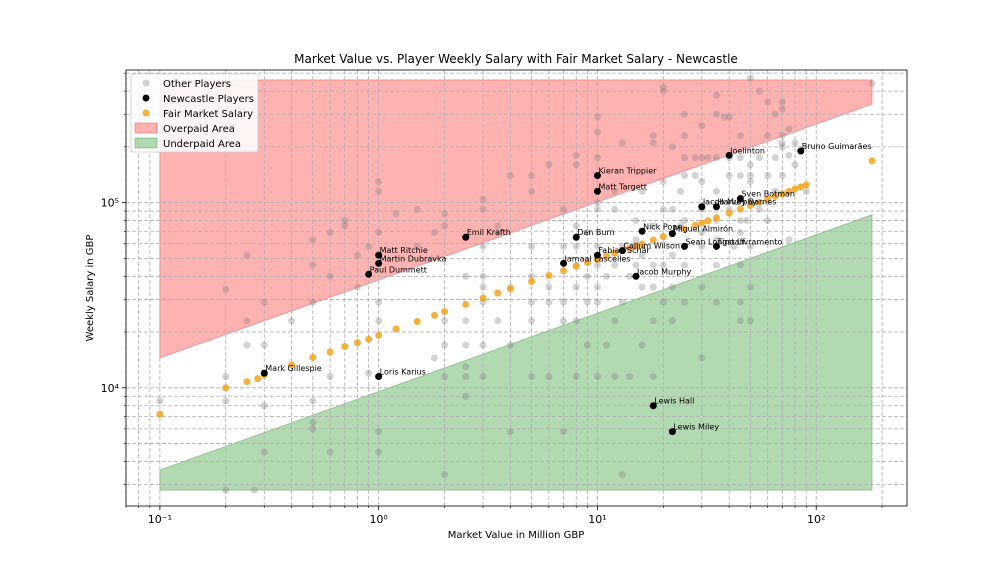  What do you see at coordinates (622, 186) in the screenshot?
I see `newcastle-player-label: Matt Targett` at bounding box center [622, 186].